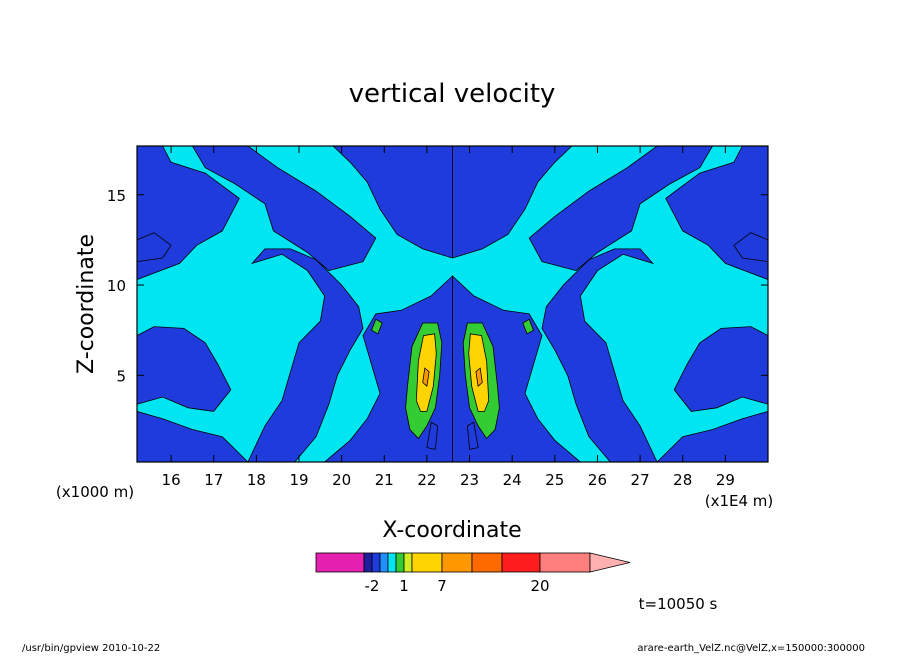 The height and width of the screenshot is (658, 904). I want to click on x-tick-label: 19, so click(298, 480).